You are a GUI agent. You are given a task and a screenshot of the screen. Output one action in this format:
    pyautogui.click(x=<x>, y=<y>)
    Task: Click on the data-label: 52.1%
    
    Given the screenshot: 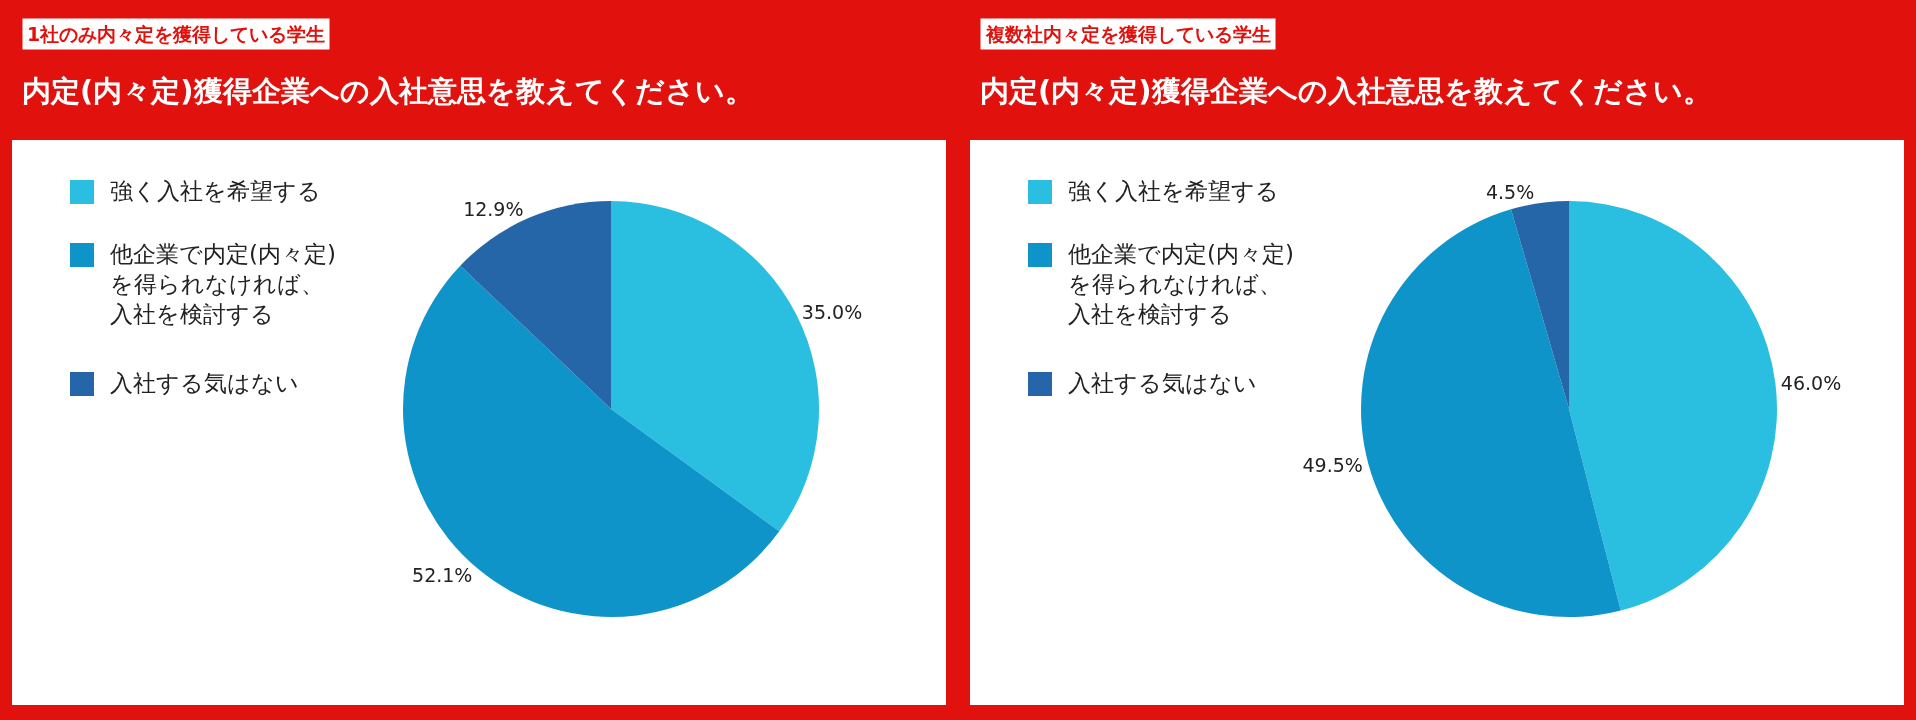 What is the action you would take?
    pyautogui.click(x=442, y=575)
    